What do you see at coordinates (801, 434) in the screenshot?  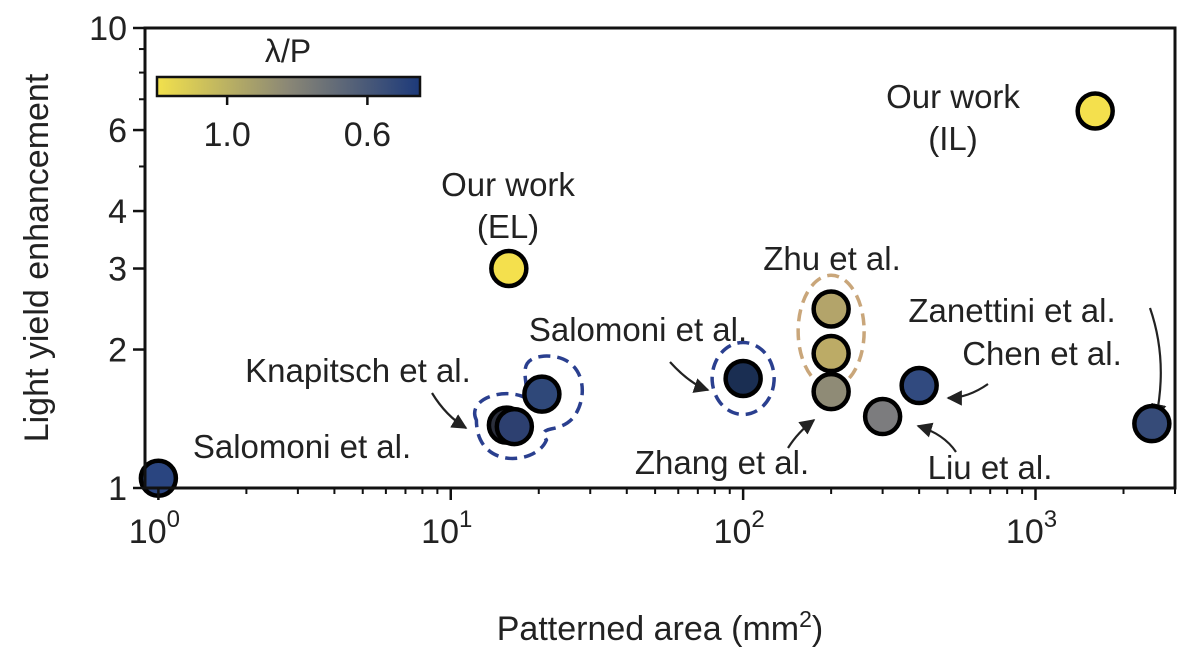 I see `arrow-zhang` at bounding box center [801, 434].